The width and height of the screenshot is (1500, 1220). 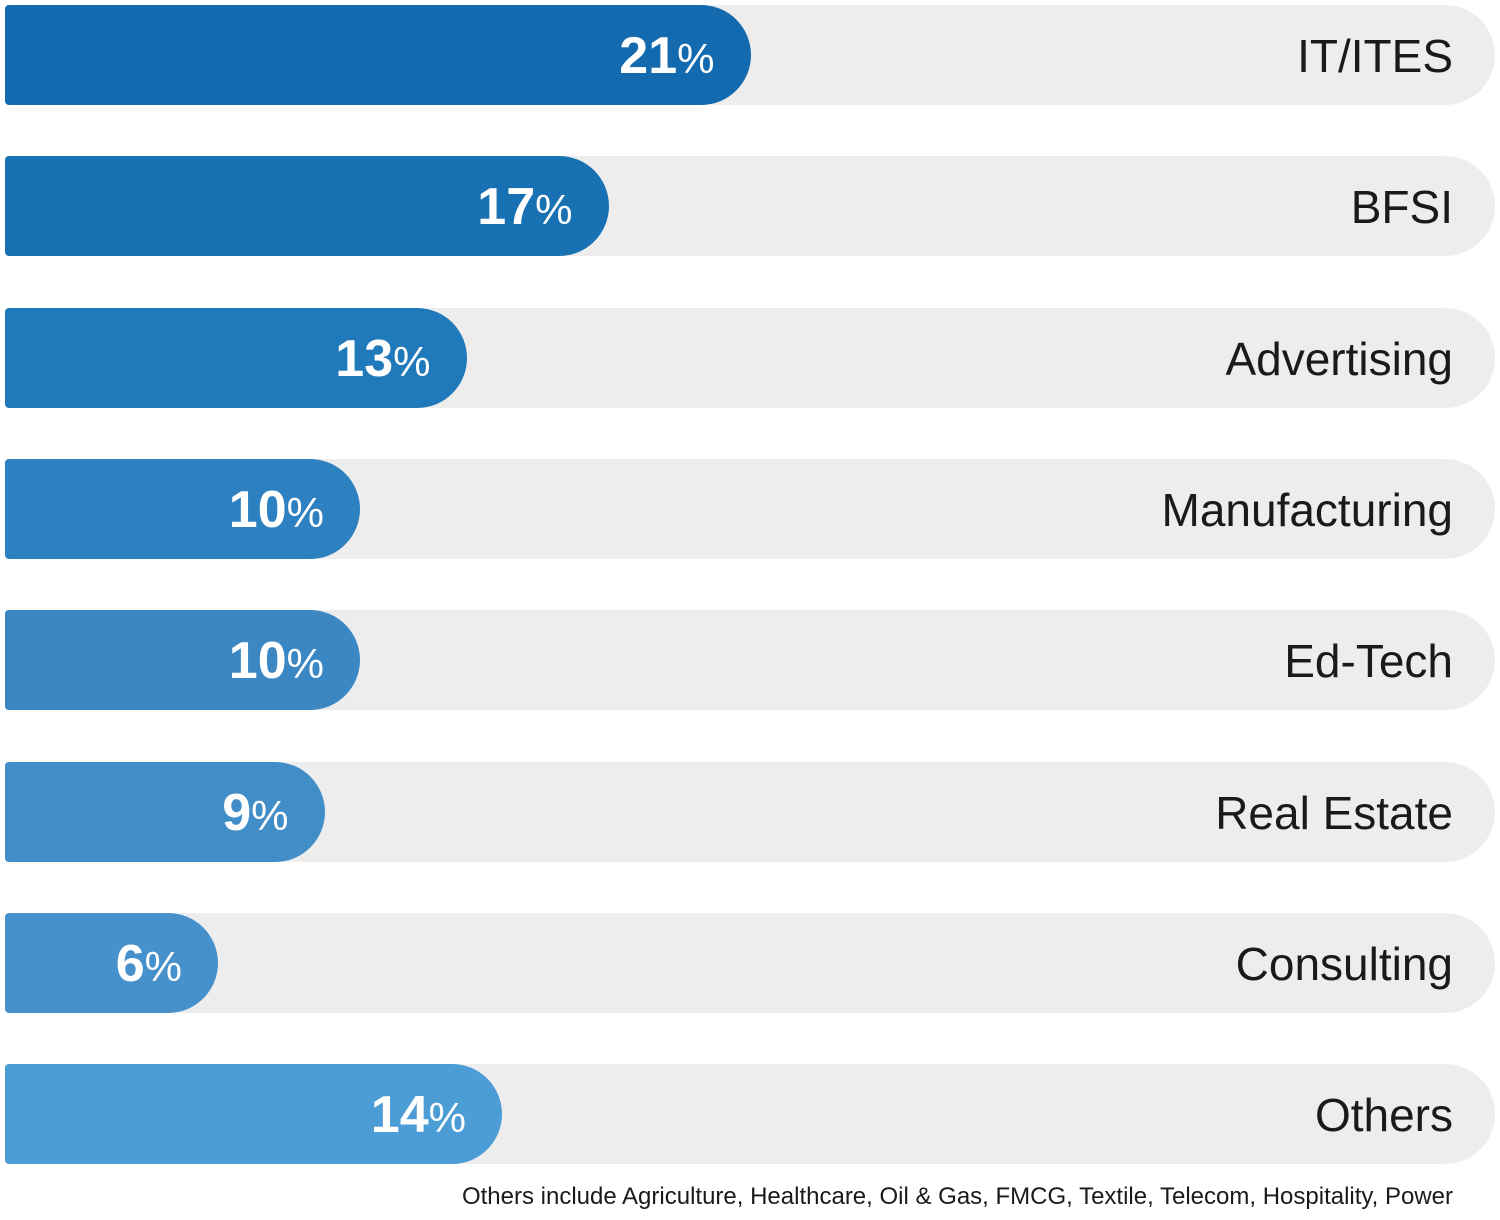 I want to click on data-label-manufacturing: 10%, so click(x=276, y=509).